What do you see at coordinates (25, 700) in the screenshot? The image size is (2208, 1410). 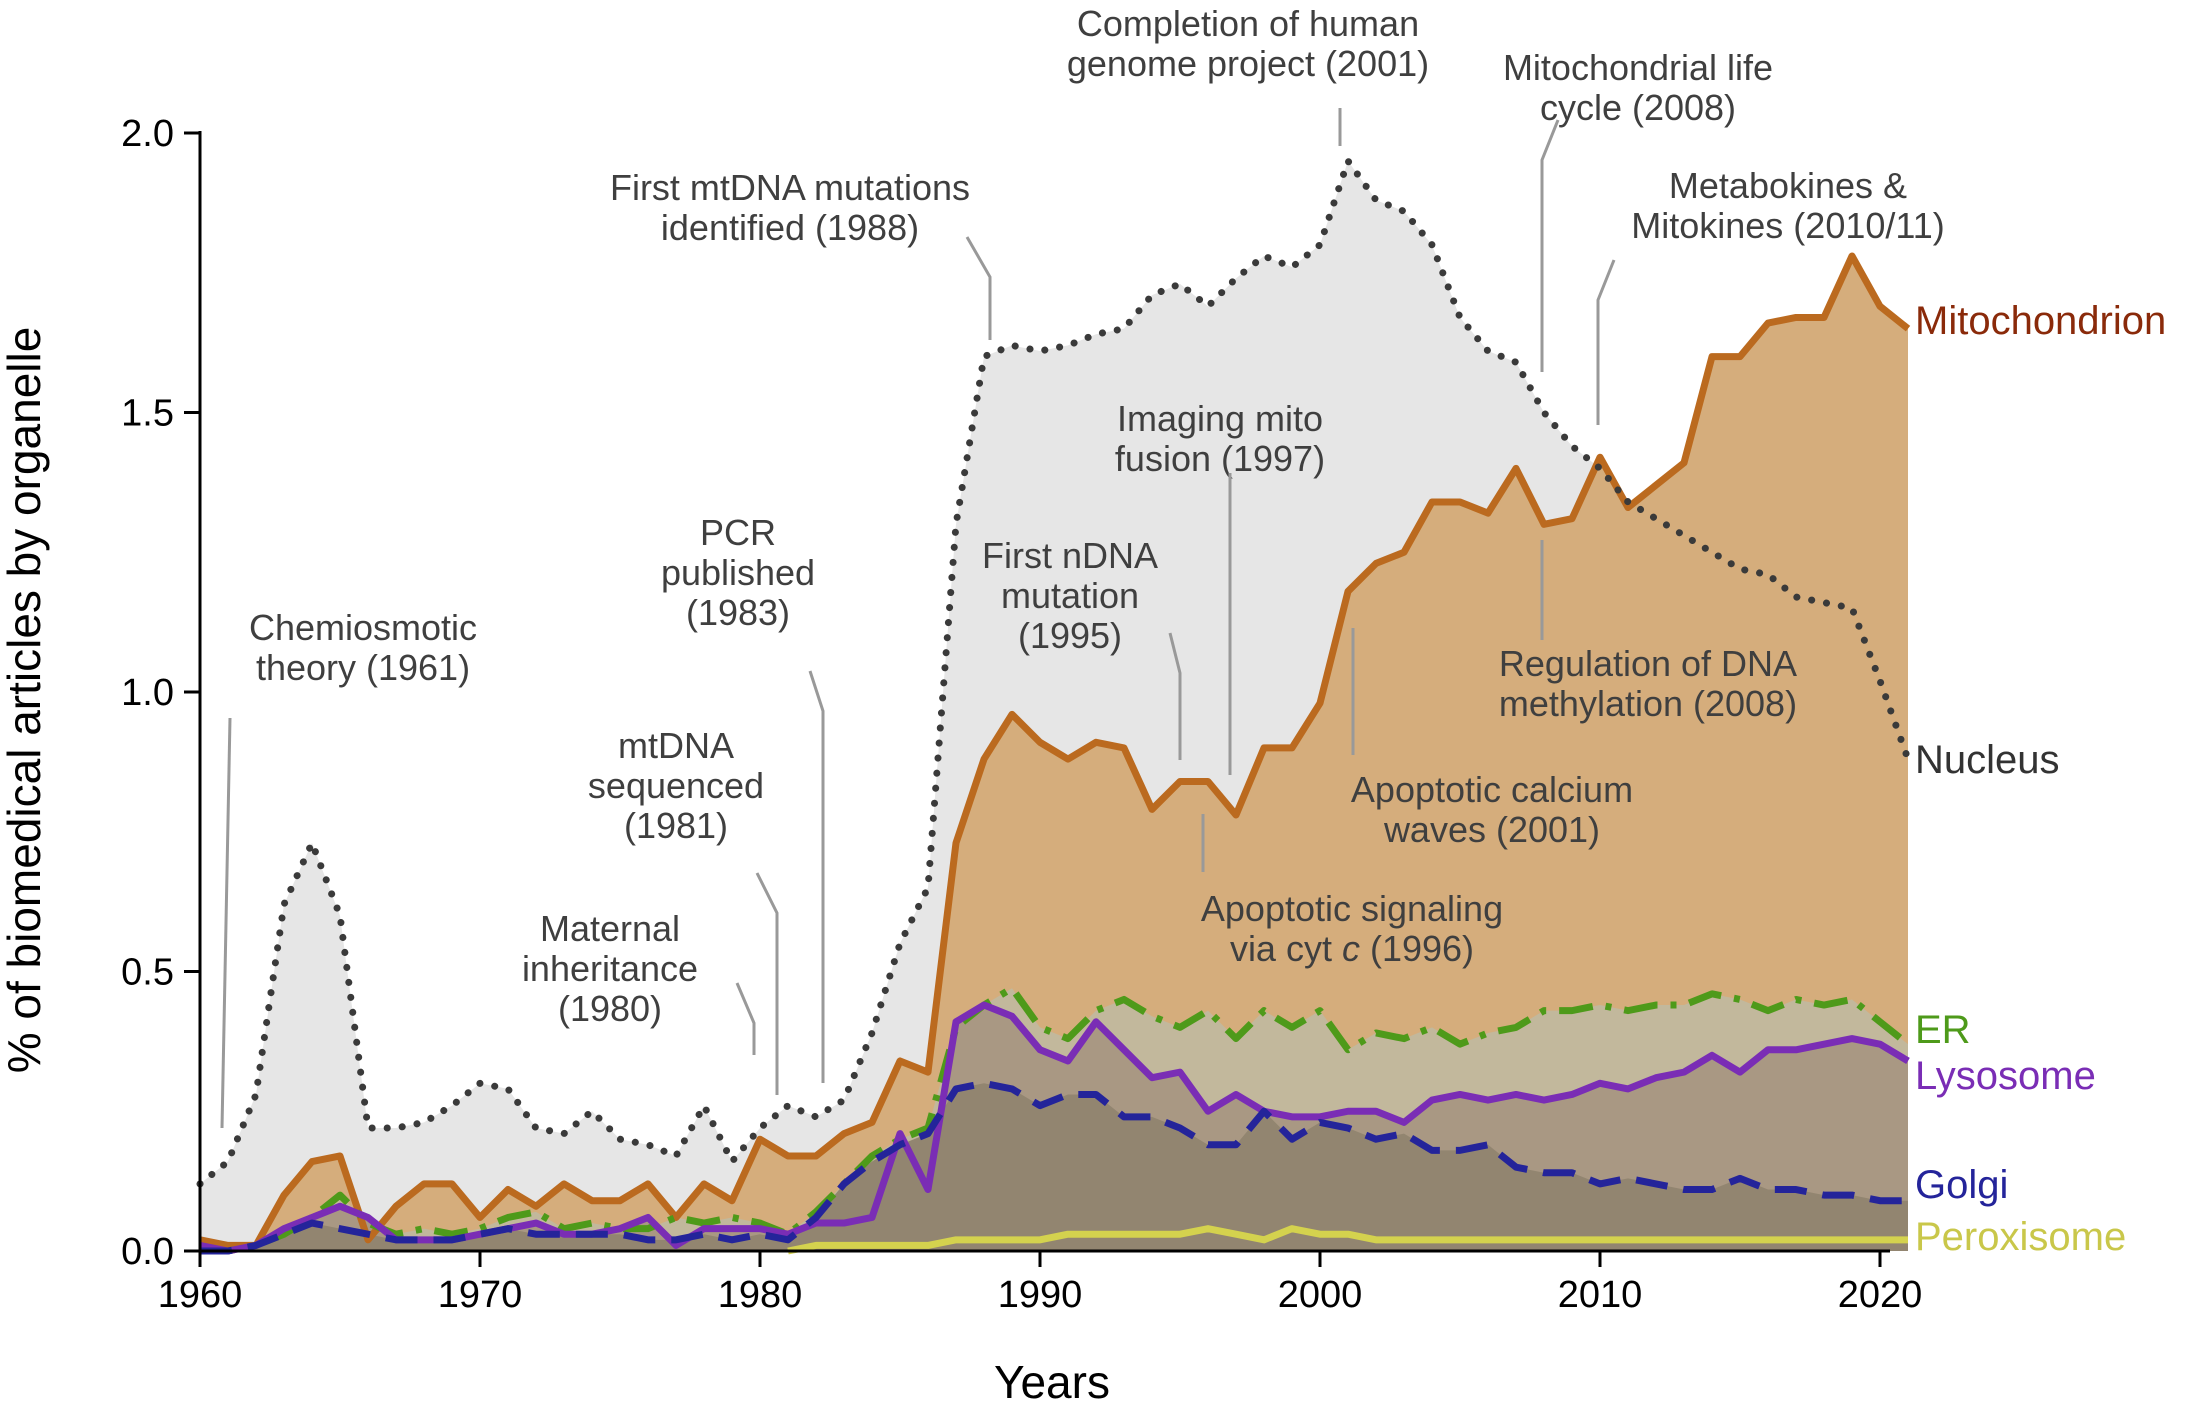 I see `y-axis-title: % of biomedical articles by organelle` at bounding box center [25, 700].